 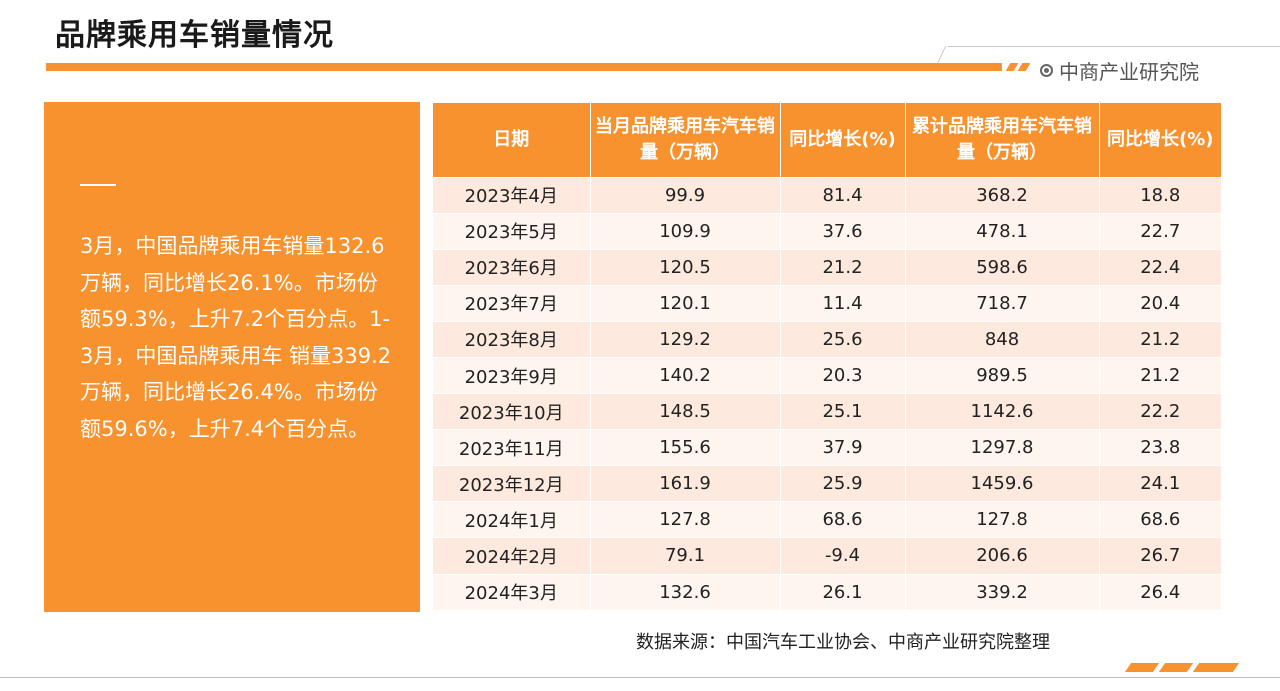 What do you see at coordinates (512, 375) in the screenshot?
I see `cell-date: 2023年9月` at bounding box center [512, 375].